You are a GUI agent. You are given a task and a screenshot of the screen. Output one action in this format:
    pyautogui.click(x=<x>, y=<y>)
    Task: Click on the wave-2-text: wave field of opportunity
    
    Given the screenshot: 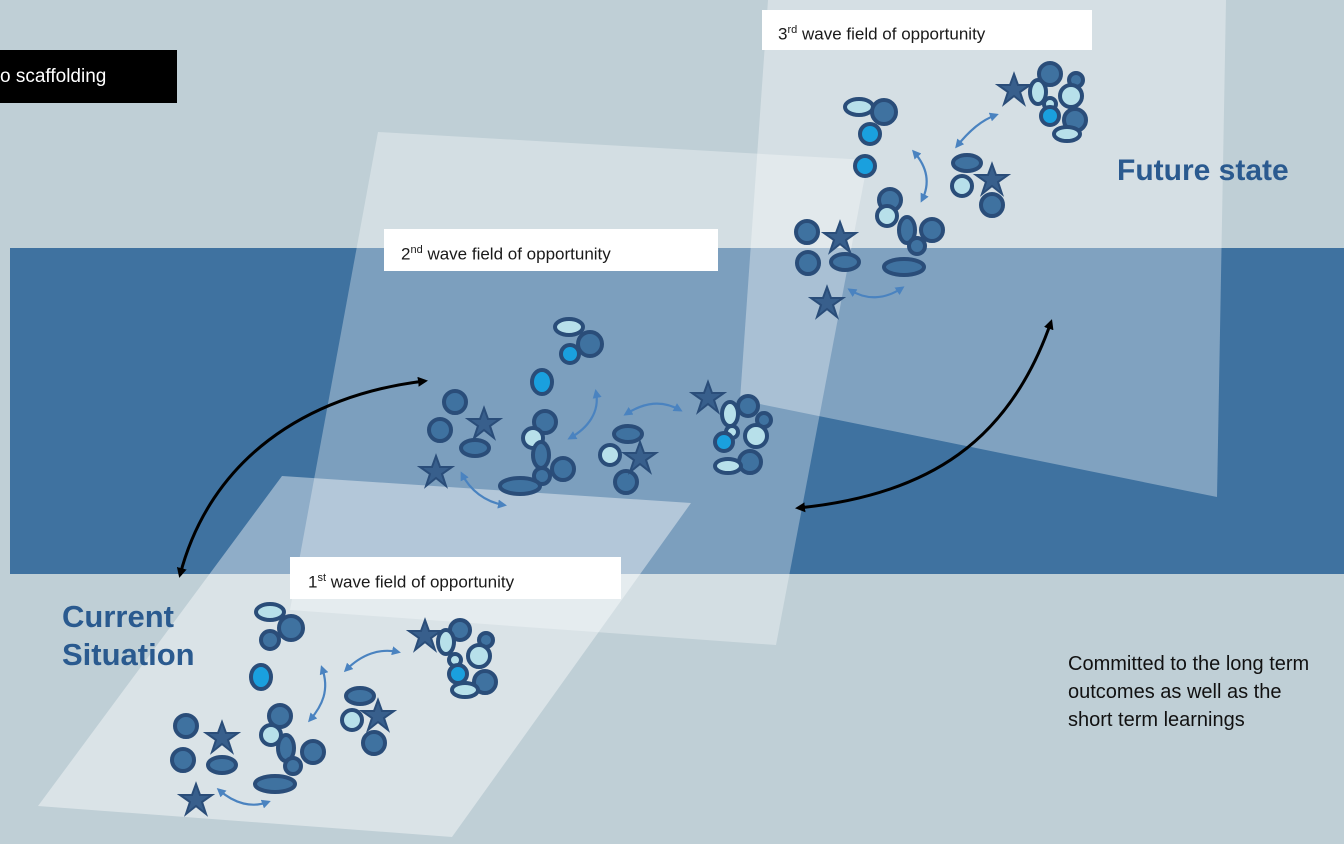 What is the action you would take?
    pyautogui.click(x=516, y=254)
    